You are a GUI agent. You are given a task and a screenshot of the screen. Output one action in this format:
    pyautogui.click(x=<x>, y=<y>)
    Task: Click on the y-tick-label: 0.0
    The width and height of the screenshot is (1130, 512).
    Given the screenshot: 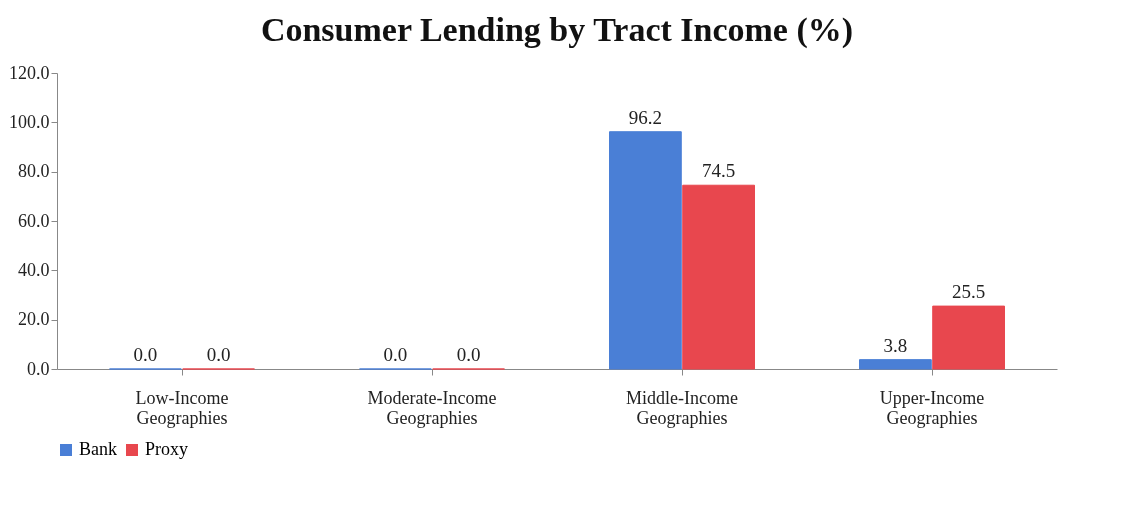 What is the action you would take?
    pyautogui.click(x=38, y=368)
    